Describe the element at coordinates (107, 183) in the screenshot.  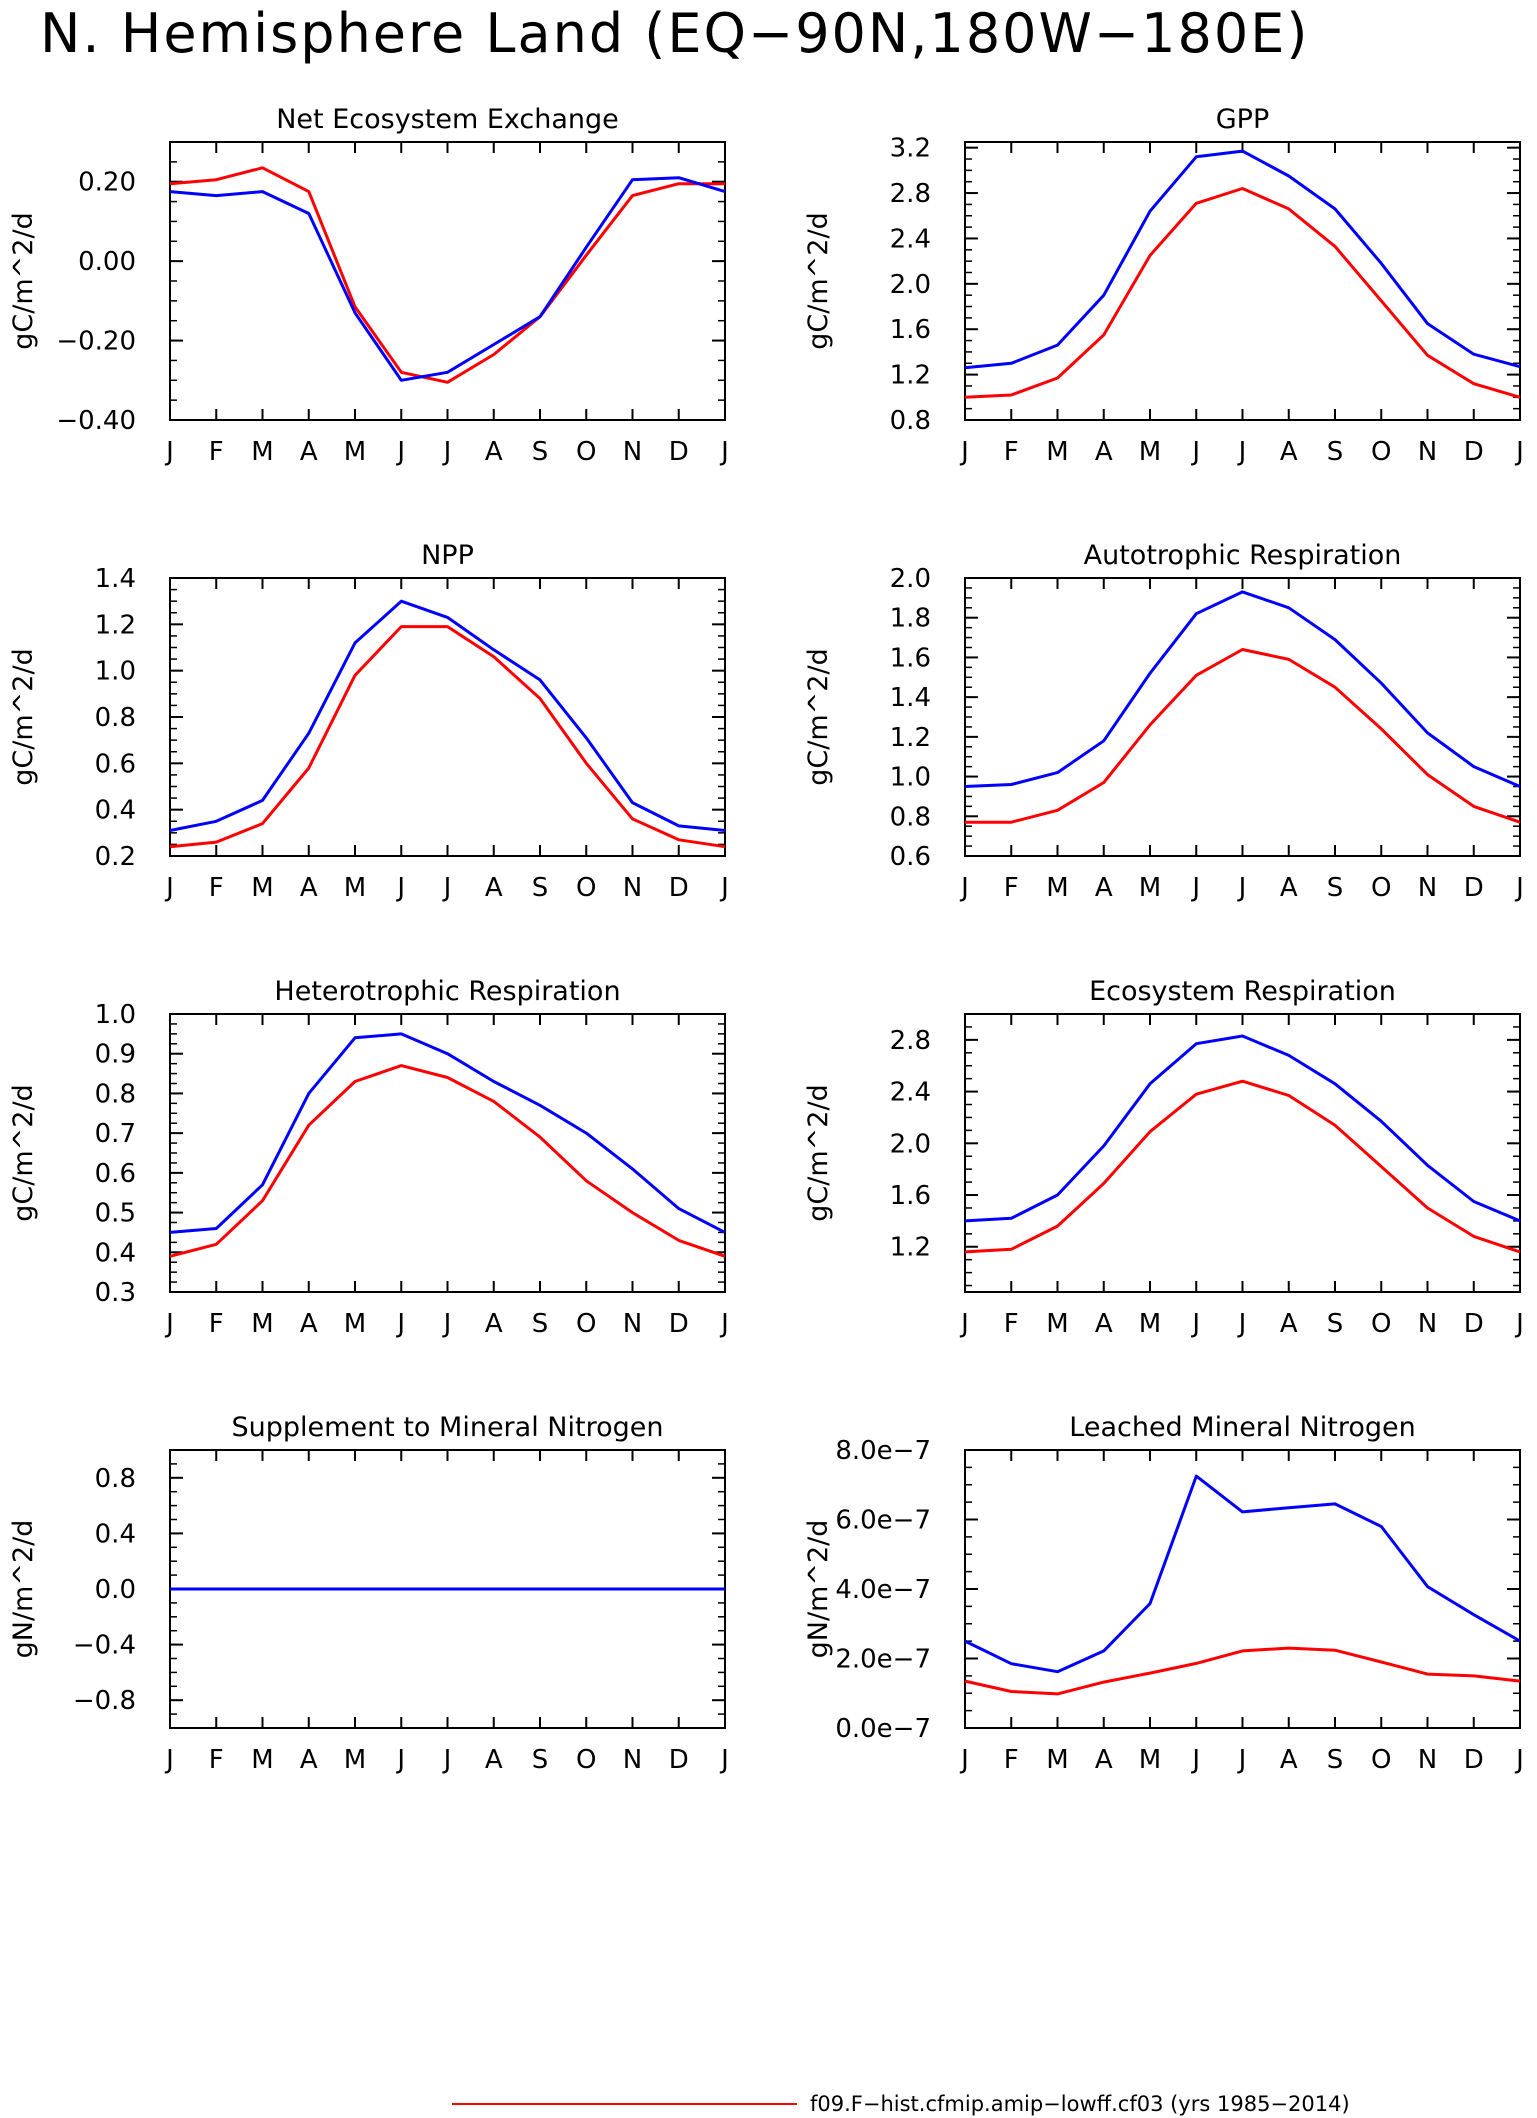
I see `y-tick-label: 0.20` at that location.